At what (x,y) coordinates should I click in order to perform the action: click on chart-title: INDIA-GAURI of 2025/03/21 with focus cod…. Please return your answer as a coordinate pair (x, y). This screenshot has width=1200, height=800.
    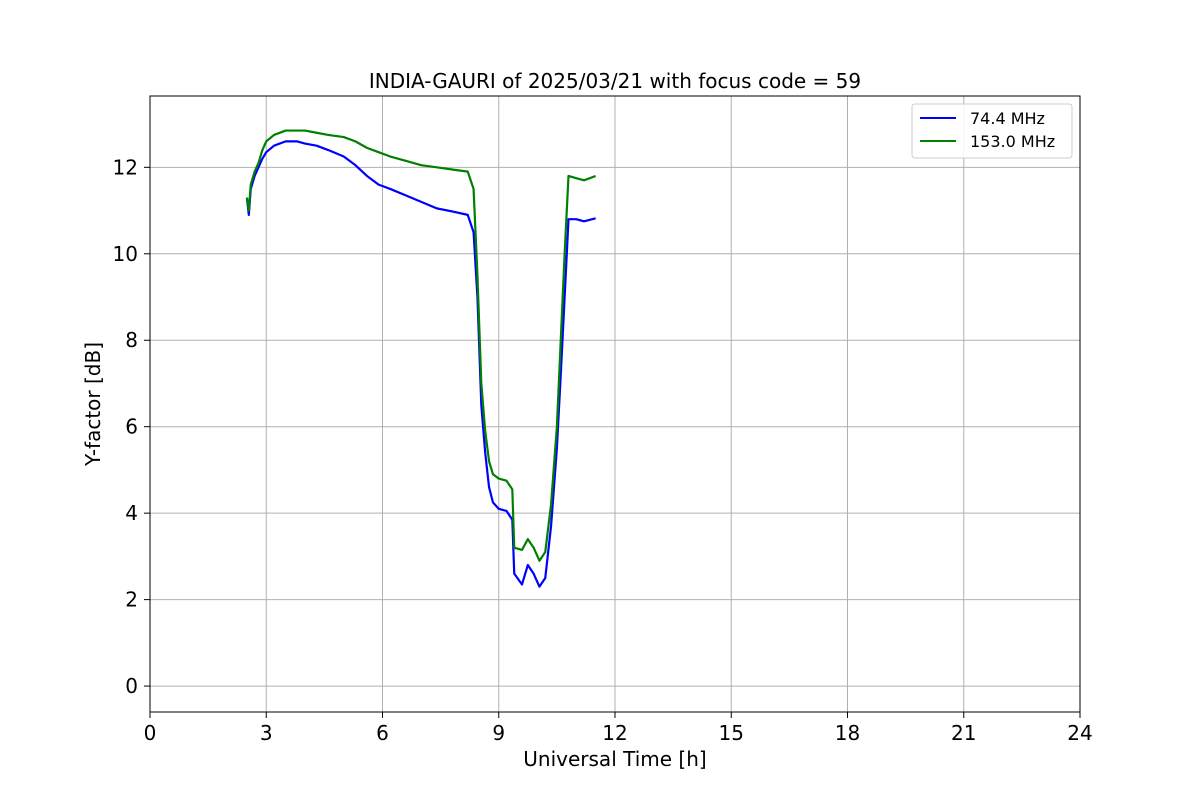
    Looking at the image, I should click on (615, 81).